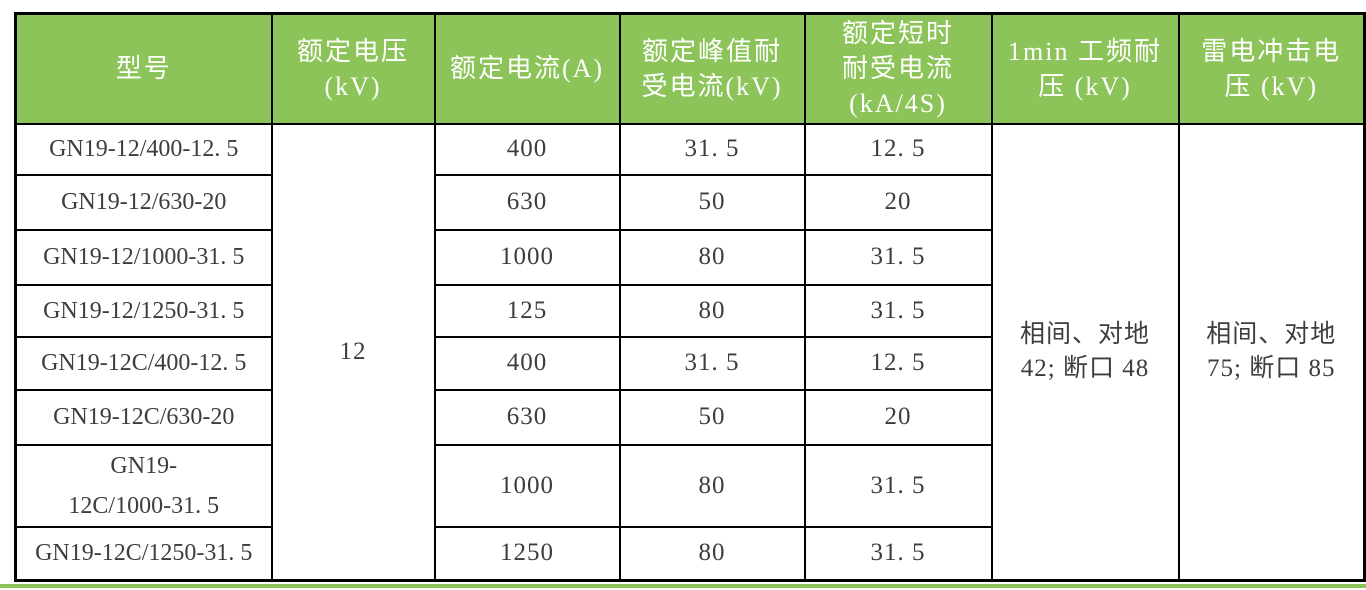  I want to click on header-short-time-current: 额定短时 耐受电流 (kA/4S), so click(898, 68).